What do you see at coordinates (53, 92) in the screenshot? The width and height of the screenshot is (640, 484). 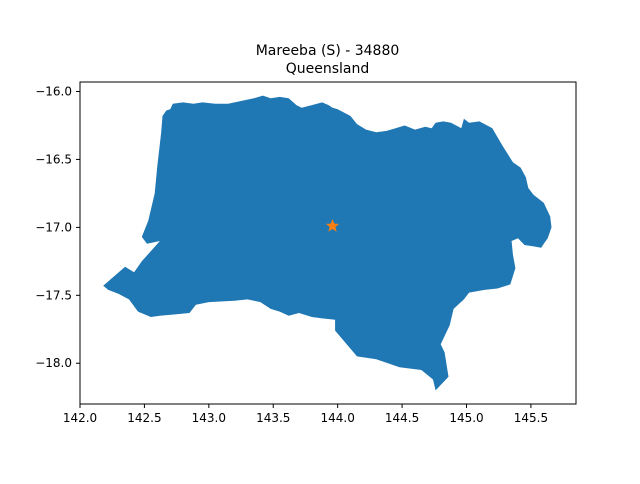 I see `y-tick-label: −16.0` at bounding box center [53, 92].